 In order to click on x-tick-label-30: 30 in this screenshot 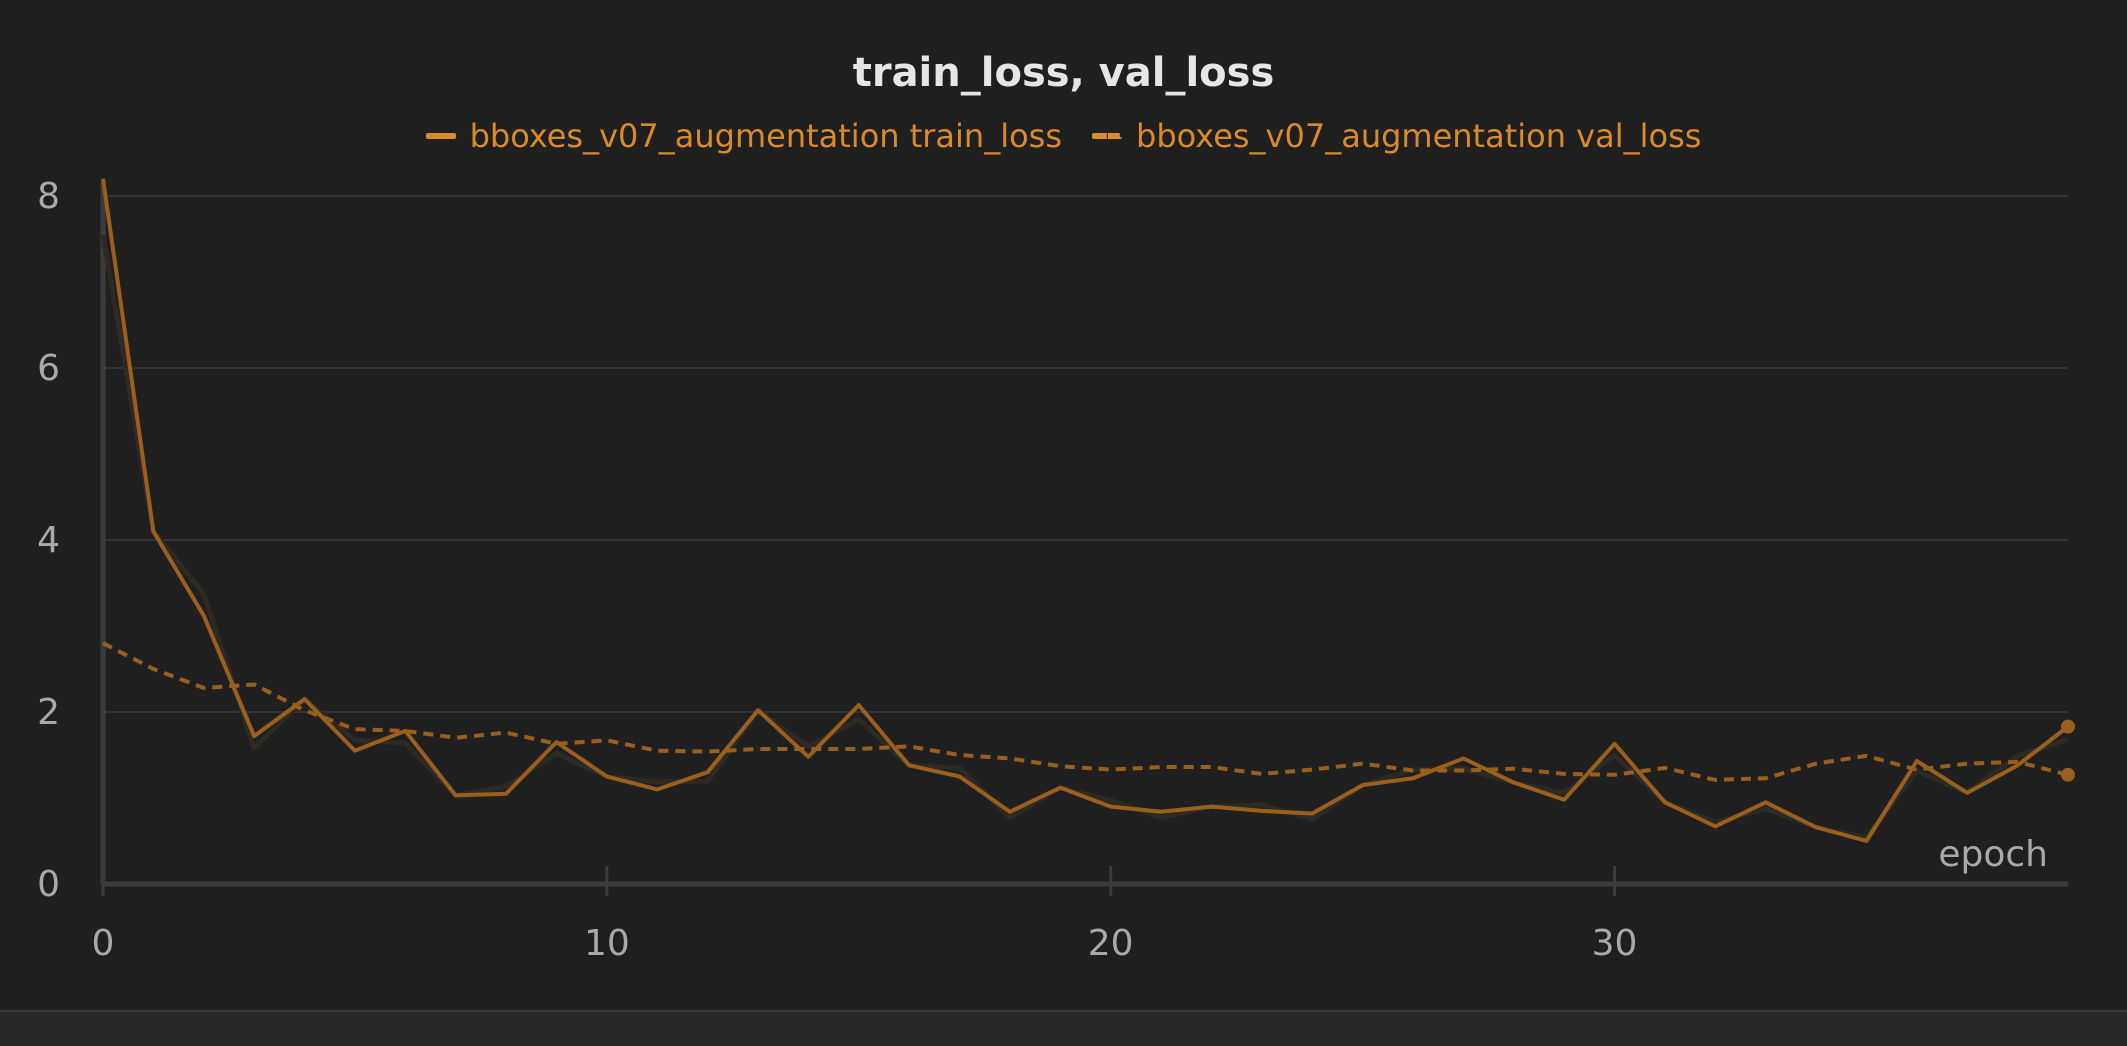, I will do `click(1615, 943)`.